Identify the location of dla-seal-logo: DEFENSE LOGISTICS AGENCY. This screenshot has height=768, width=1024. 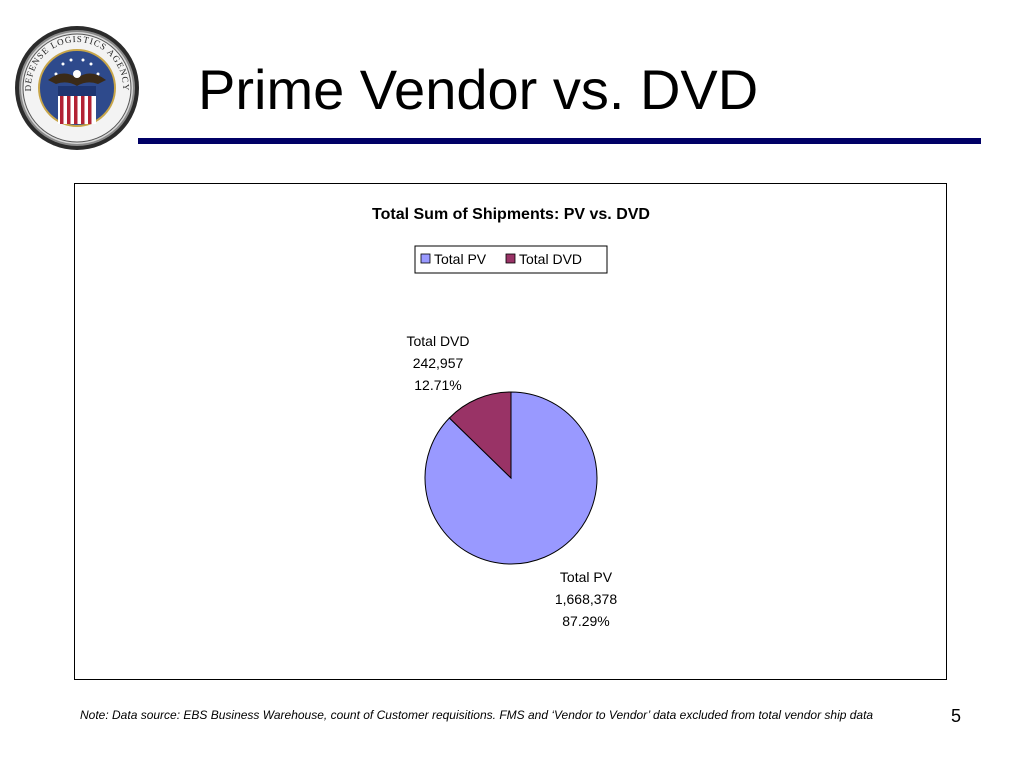
(77, 88).